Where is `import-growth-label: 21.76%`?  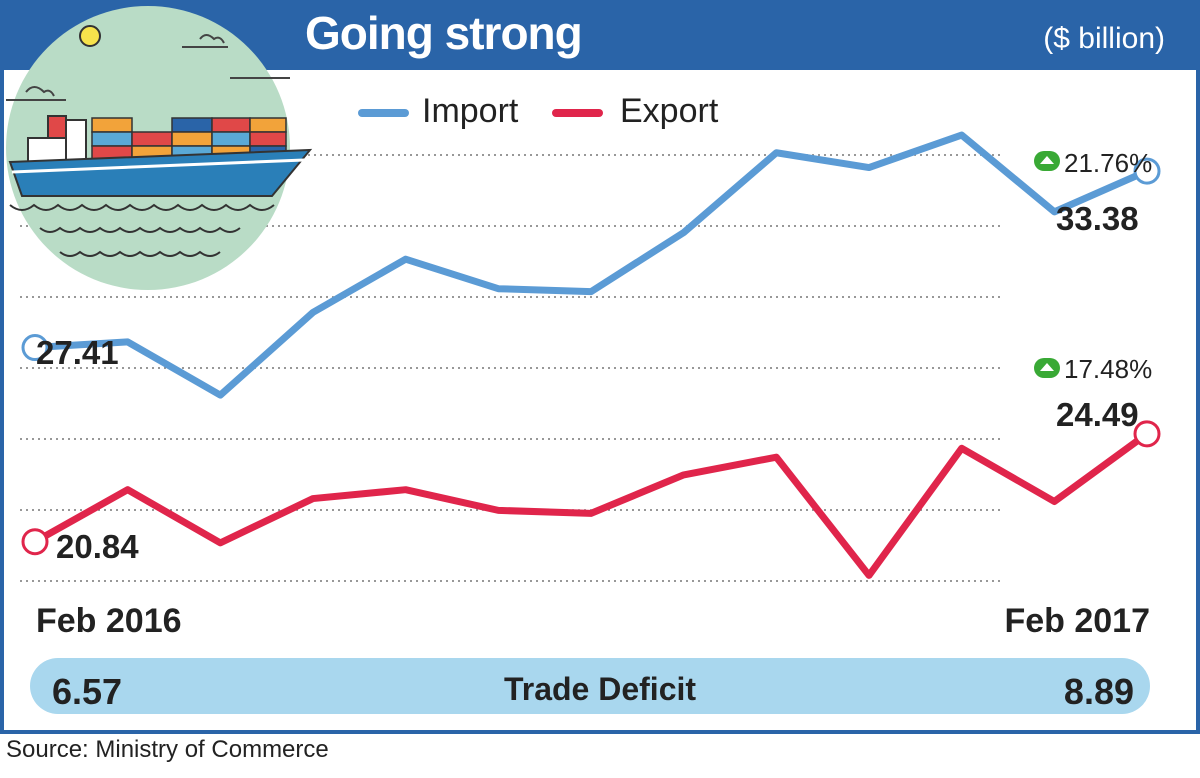 import-growth-label: 21.76% is located at coordinates (1108, 163).